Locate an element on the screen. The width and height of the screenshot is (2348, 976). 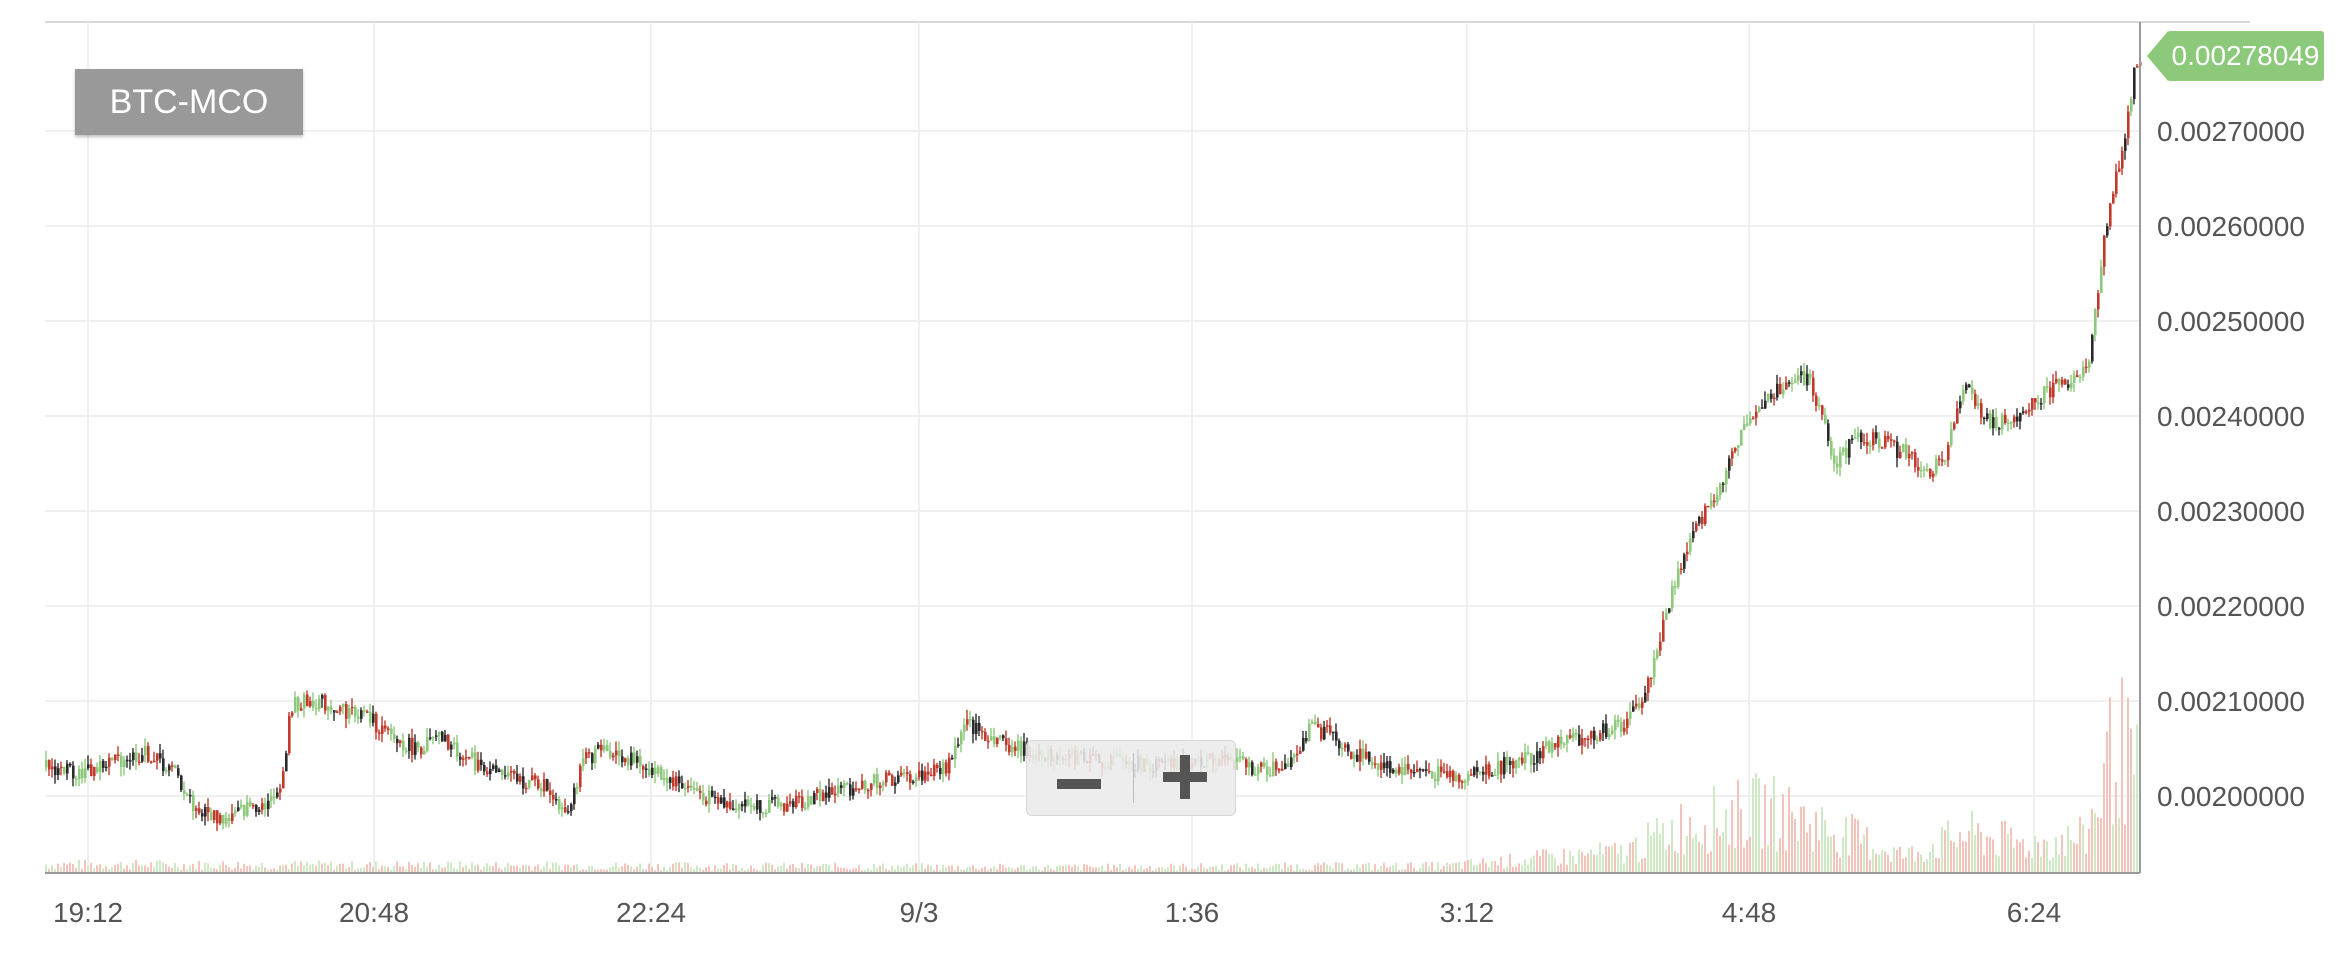
zoom-in-button is located at coordinates (1185, 777).